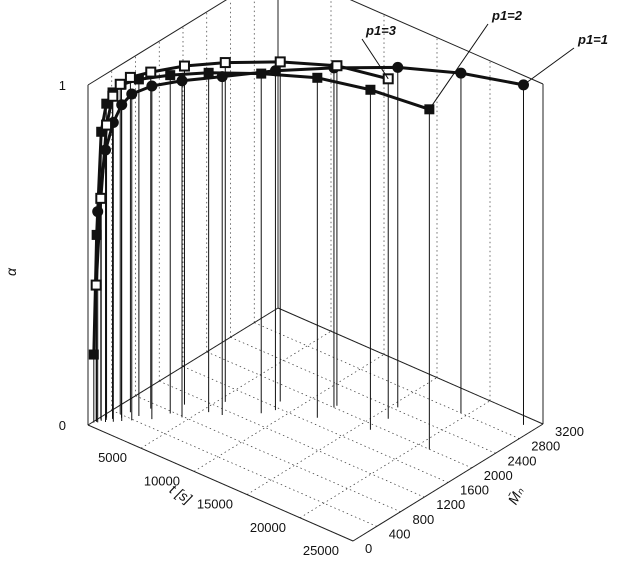 Image resolution: width=623 pixels, height=563 pixels. Describe the element at coordinates (515, 495) in the screenshot. I see `y-axis-label: M̄ₙ` at that location.